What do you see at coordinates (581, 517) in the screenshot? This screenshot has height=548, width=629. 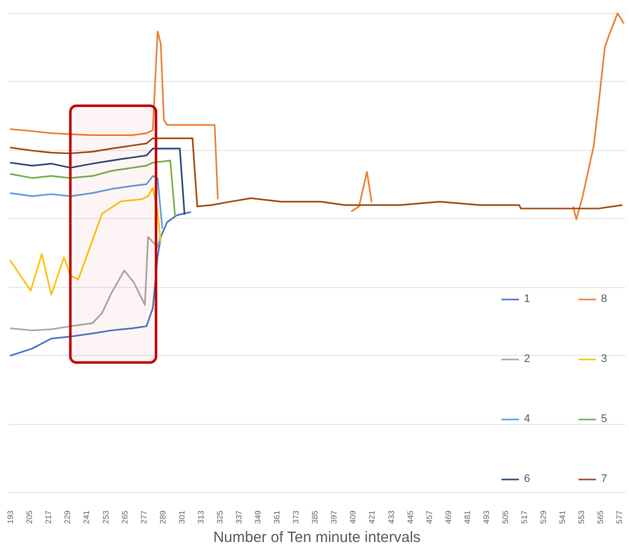 I see `x-tick-label: 553` at bounding box center [581, 517].